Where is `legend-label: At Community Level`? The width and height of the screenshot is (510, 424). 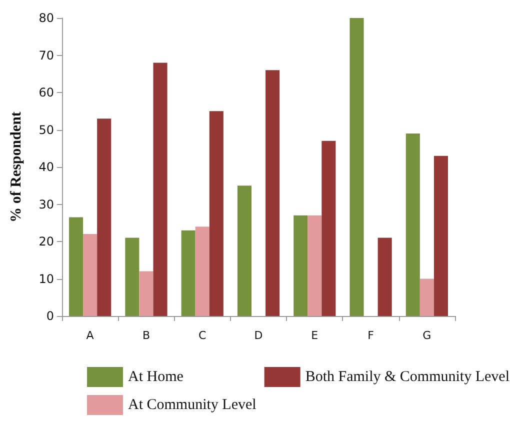 legend-label: At Community Level is located at coordinates (192, 405).